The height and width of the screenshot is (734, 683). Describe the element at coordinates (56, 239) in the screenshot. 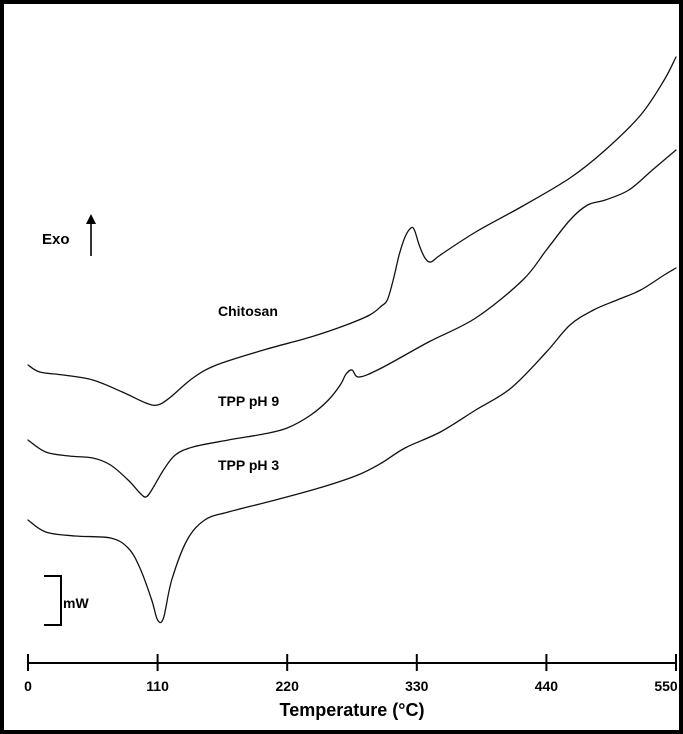

I see `exo-label: Exo` at that location.